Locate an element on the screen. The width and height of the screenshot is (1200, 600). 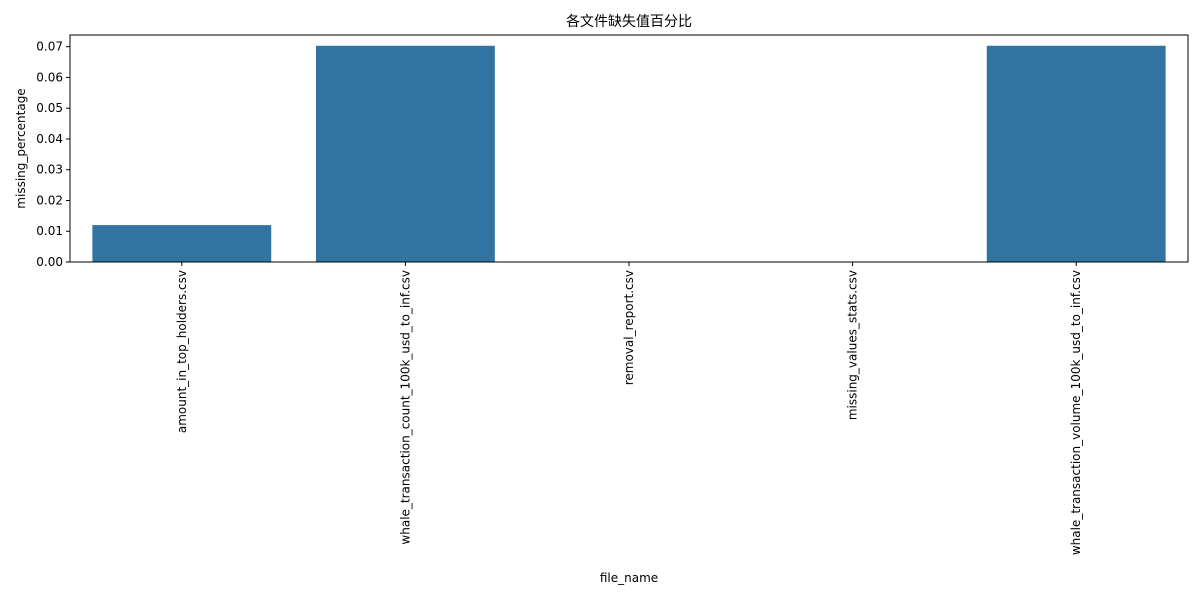
x-tick-label-4: missing_values_stats.csv is located at coordinates (853, 345).